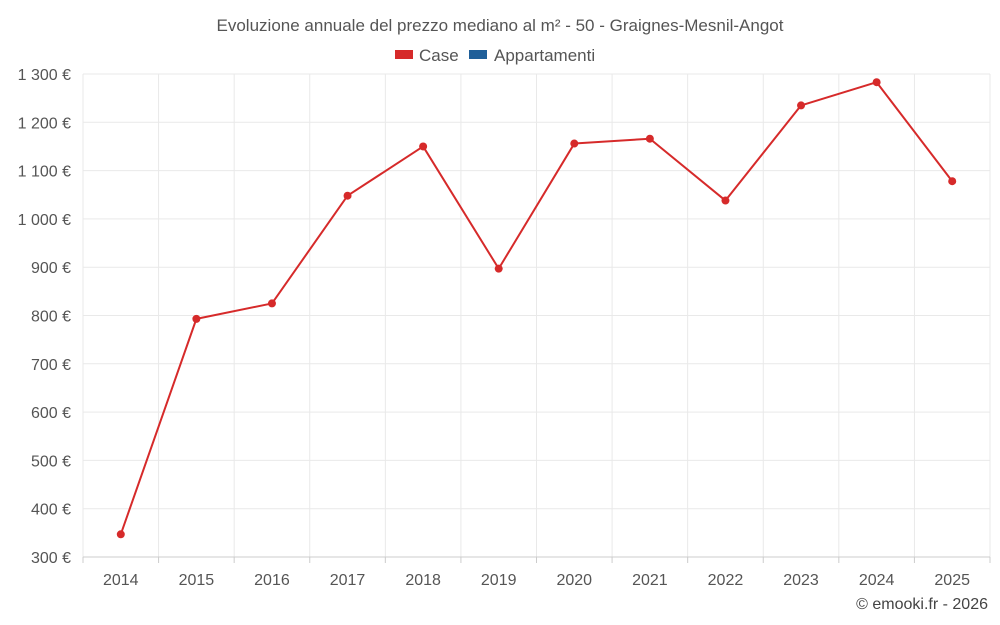  Describe the element at coordinates (272, 580) in the screenshot. I see `x-tick-label: 2016` at that location.